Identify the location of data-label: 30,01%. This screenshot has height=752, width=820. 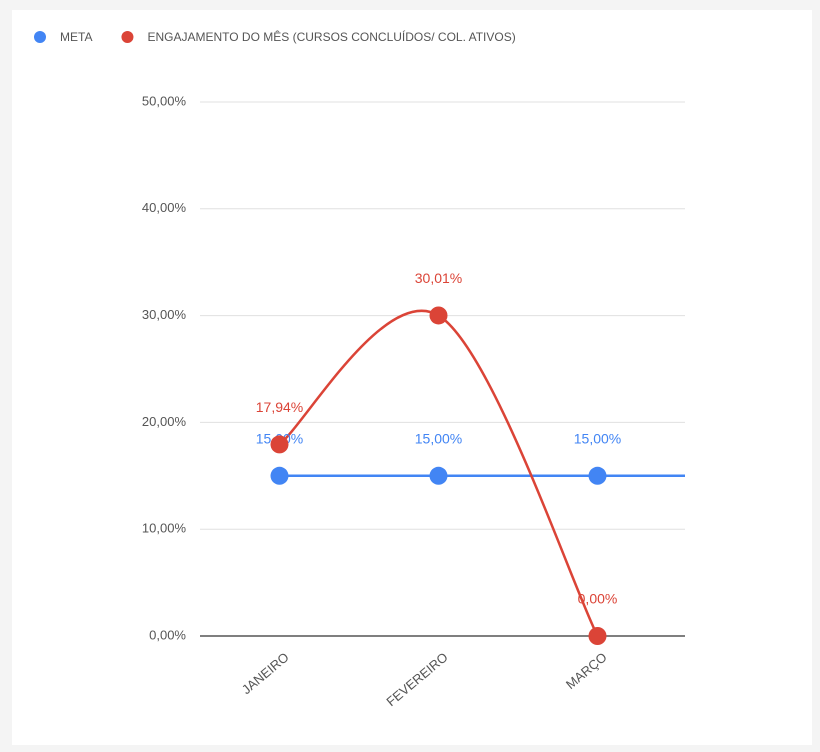
(438, 278).